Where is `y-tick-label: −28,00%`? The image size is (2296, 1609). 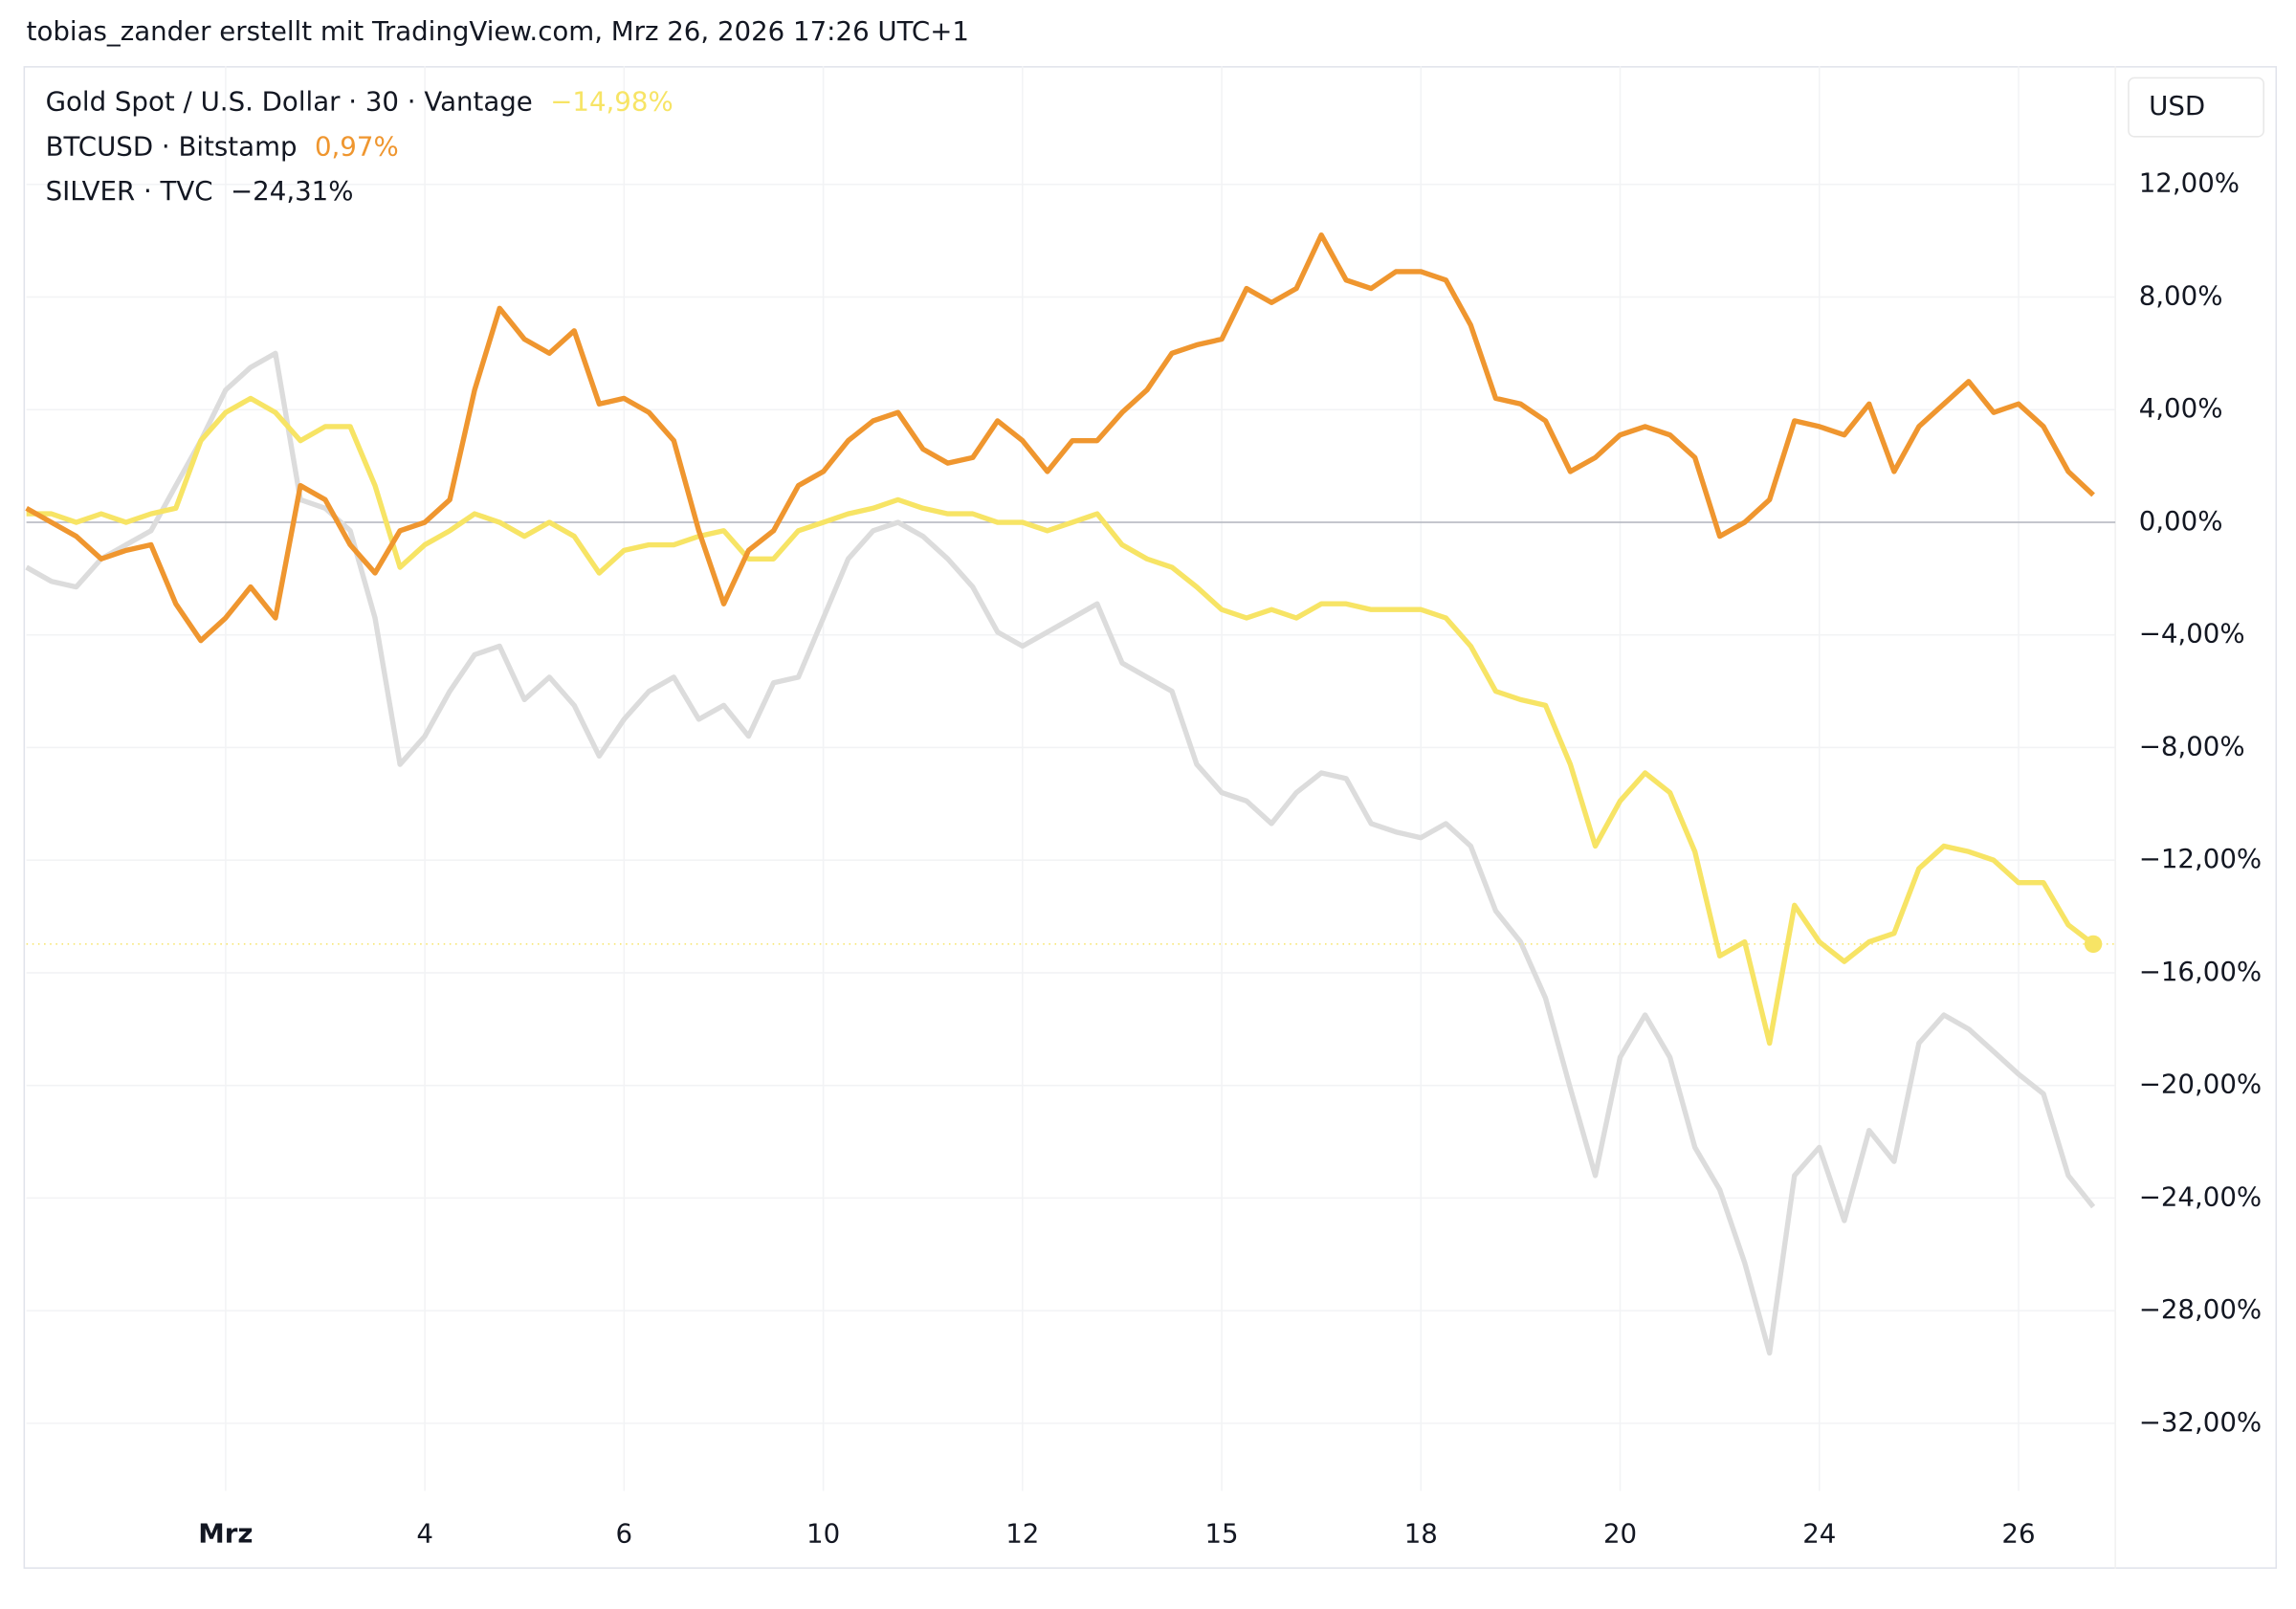 y-tick-label: −28,00% is located at coordinates (2200, 1309).